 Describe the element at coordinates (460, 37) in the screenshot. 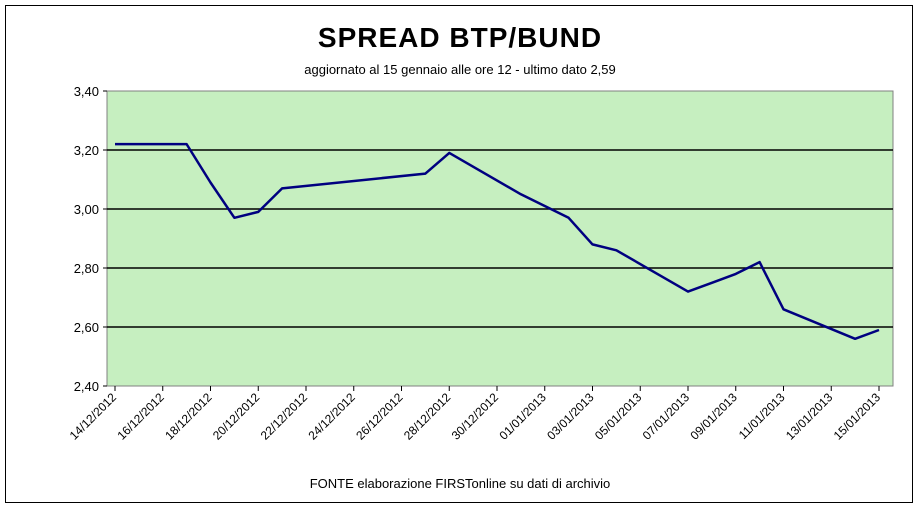

I see `chart-title: SPREAD BTP/BUND` at that location.